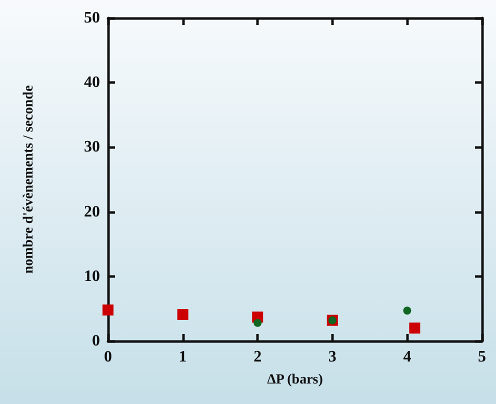 The image size is (496, 404). I want to click on x-tick-label: 0, so click(108, 357).